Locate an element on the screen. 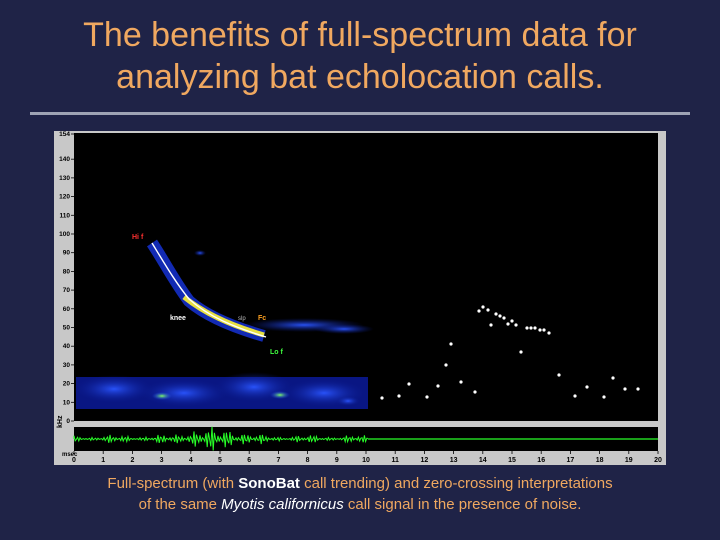 This screenshot has height=540, width=720. y-tick-label: 0 is located at coordinates (68, 421).